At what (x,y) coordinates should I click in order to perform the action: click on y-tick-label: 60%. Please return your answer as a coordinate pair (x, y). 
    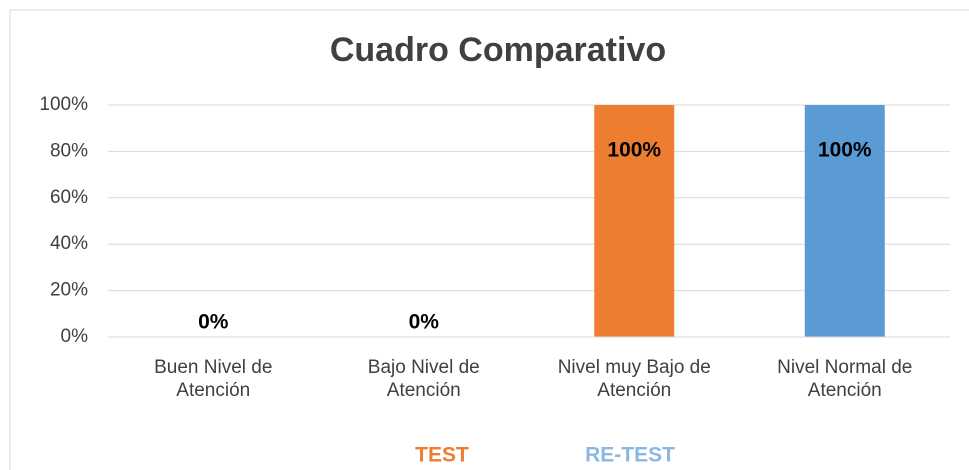
    Looking at the image, I should click on (69, 197).